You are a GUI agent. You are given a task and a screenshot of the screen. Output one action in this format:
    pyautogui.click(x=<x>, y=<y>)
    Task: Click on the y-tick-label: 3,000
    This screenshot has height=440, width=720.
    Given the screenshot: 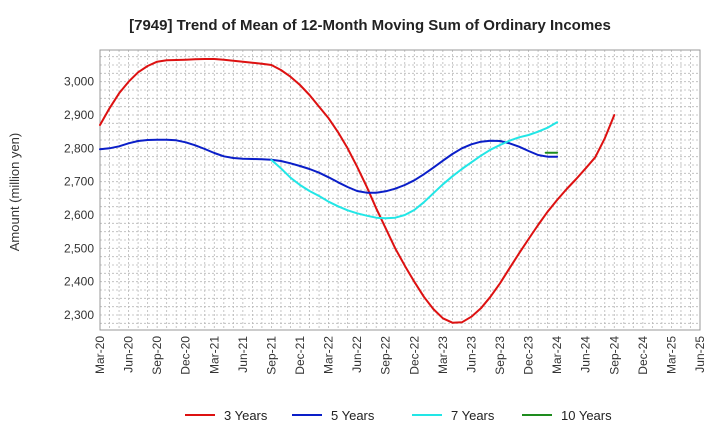 What is the action you would take?
    pyautogui.click(x=79, y=82)
    